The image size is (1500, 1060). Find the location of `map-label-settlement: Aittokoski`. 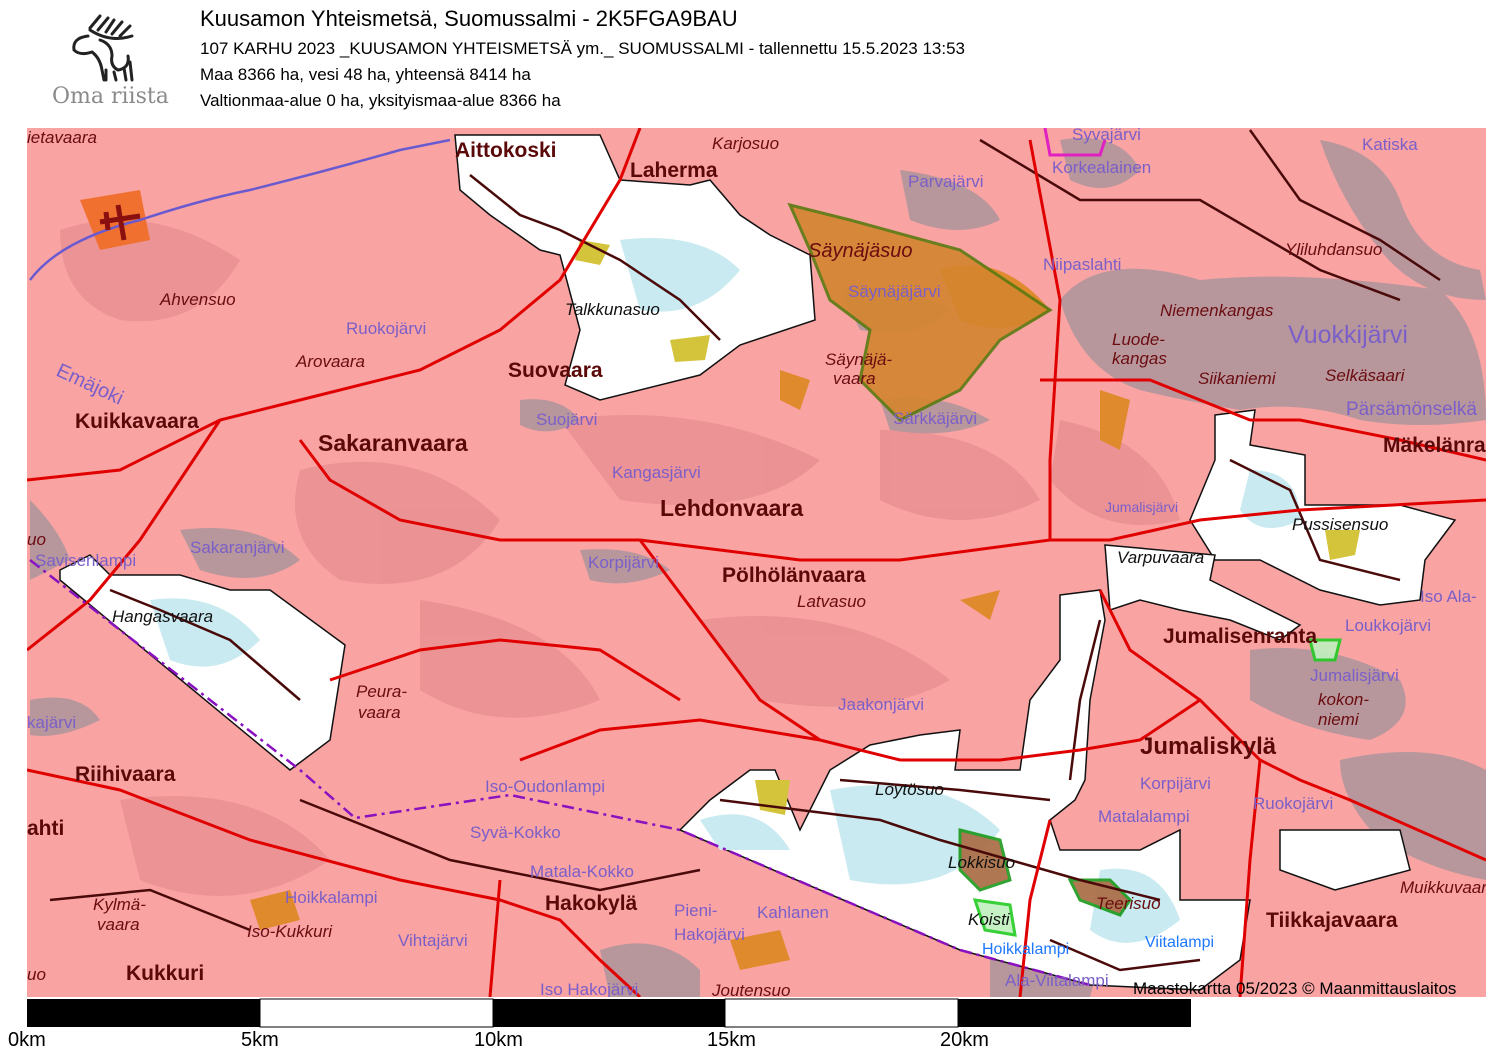

map-label-settlement: Aittokoski is located at coordinates (506, 150).